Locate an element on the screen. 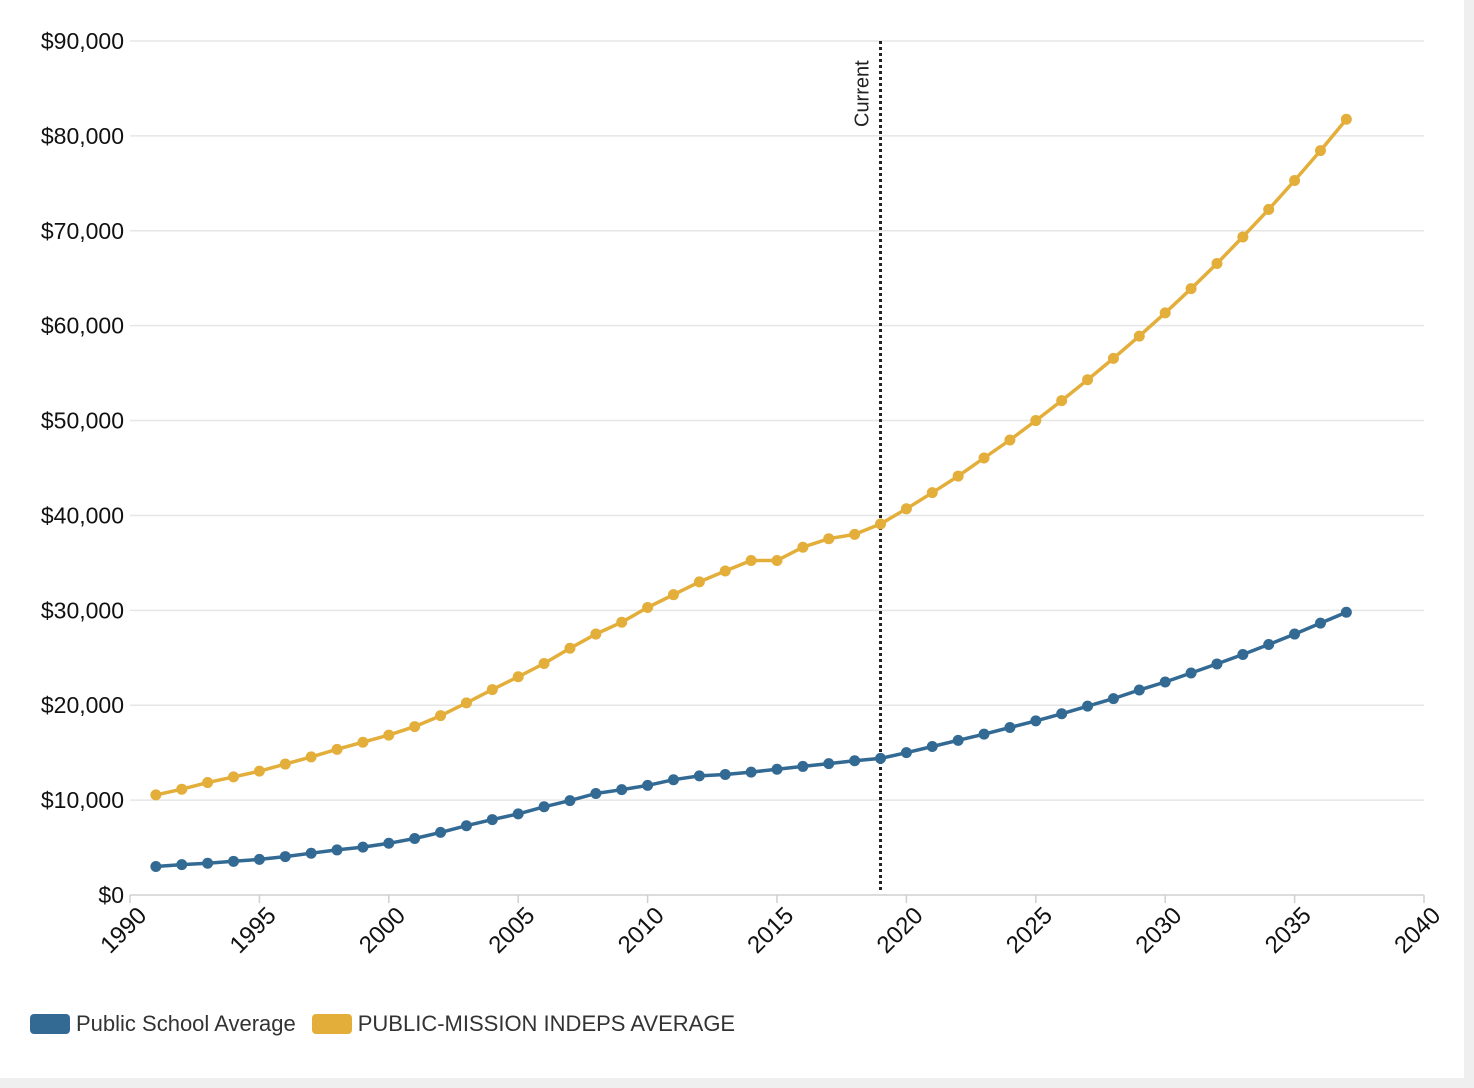 The height and width of the screenshot is (1088, 1474). legend-item-public-school-average: Public School Average is located at coordinates (163, 1024).